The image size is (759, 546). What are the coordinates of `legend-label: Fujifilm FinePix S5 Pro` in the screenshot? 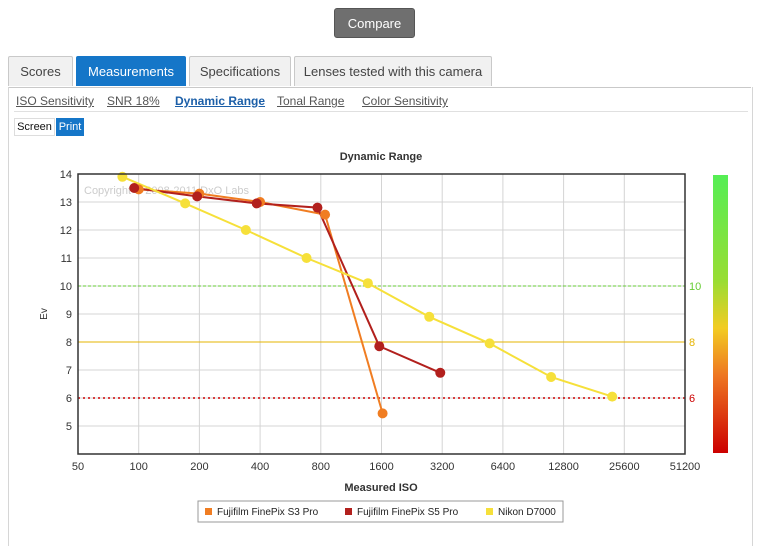 It's located at (408, 512).